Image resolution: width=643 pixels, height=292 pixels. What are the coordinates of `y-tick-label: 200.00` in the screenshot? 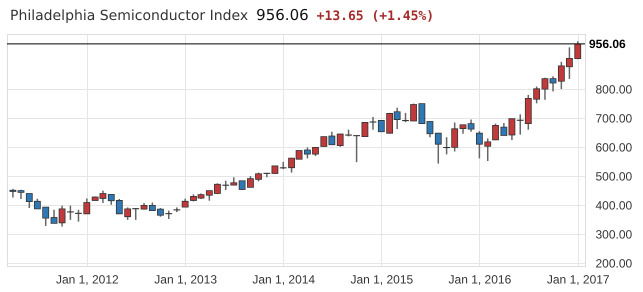 It's located at (614, 263).